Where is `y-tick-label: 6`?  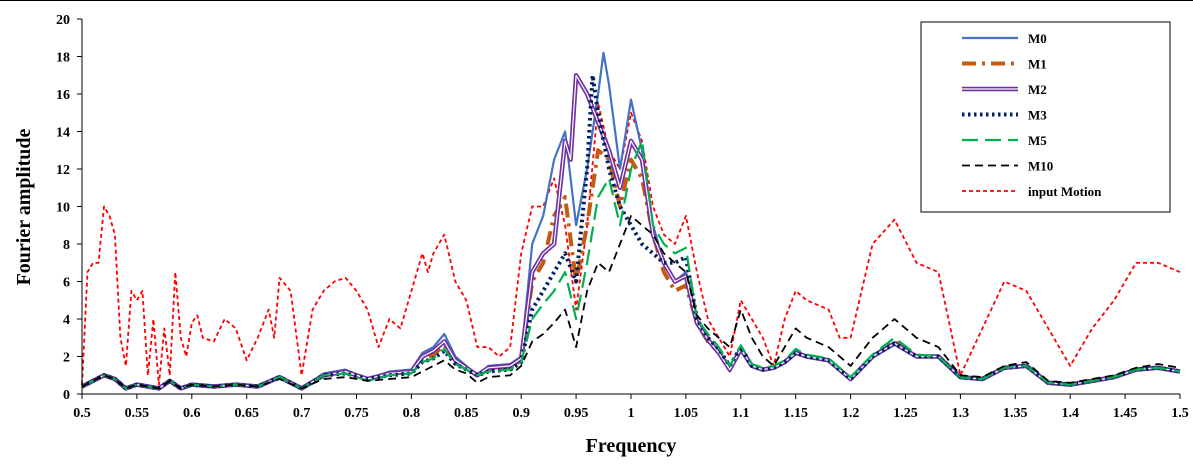
y-tick-label: 6 is located at coordinates (66, 283).